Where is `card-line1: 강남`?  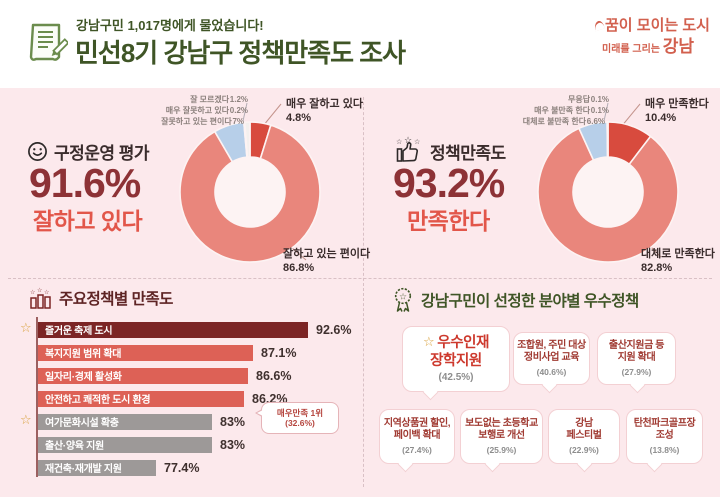
card-line1: 강남 is located at coordinates (584, 423).